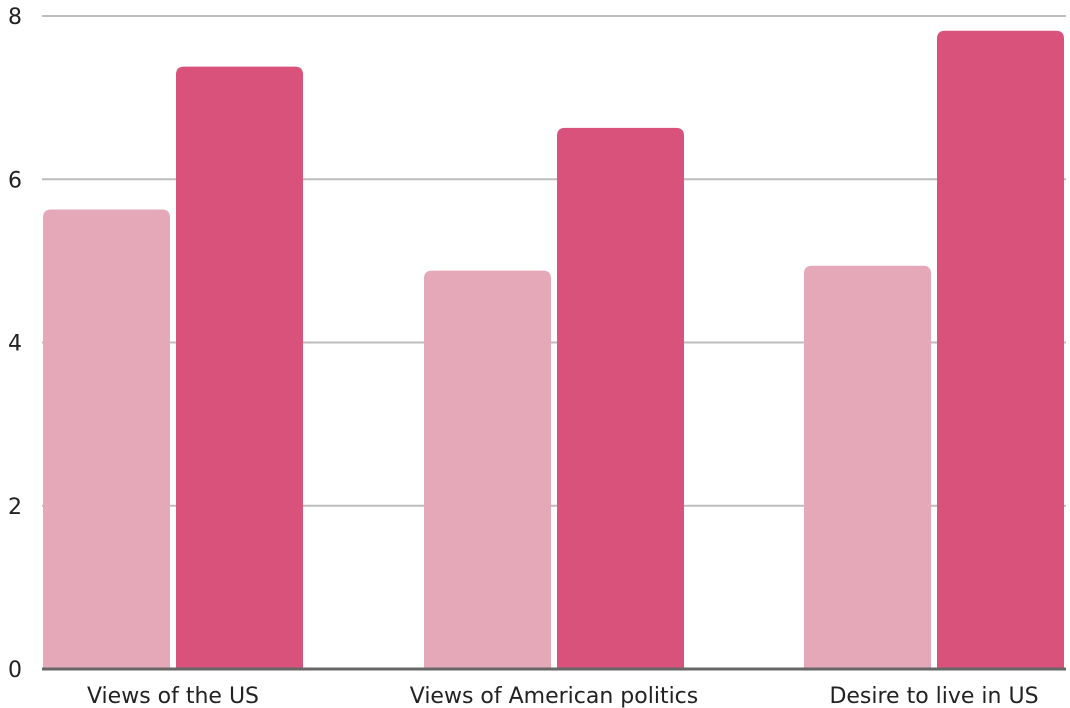 This screenshot has width=1070, height=708. I want to click on y-tick-label-4: 4, so click(15, 344).